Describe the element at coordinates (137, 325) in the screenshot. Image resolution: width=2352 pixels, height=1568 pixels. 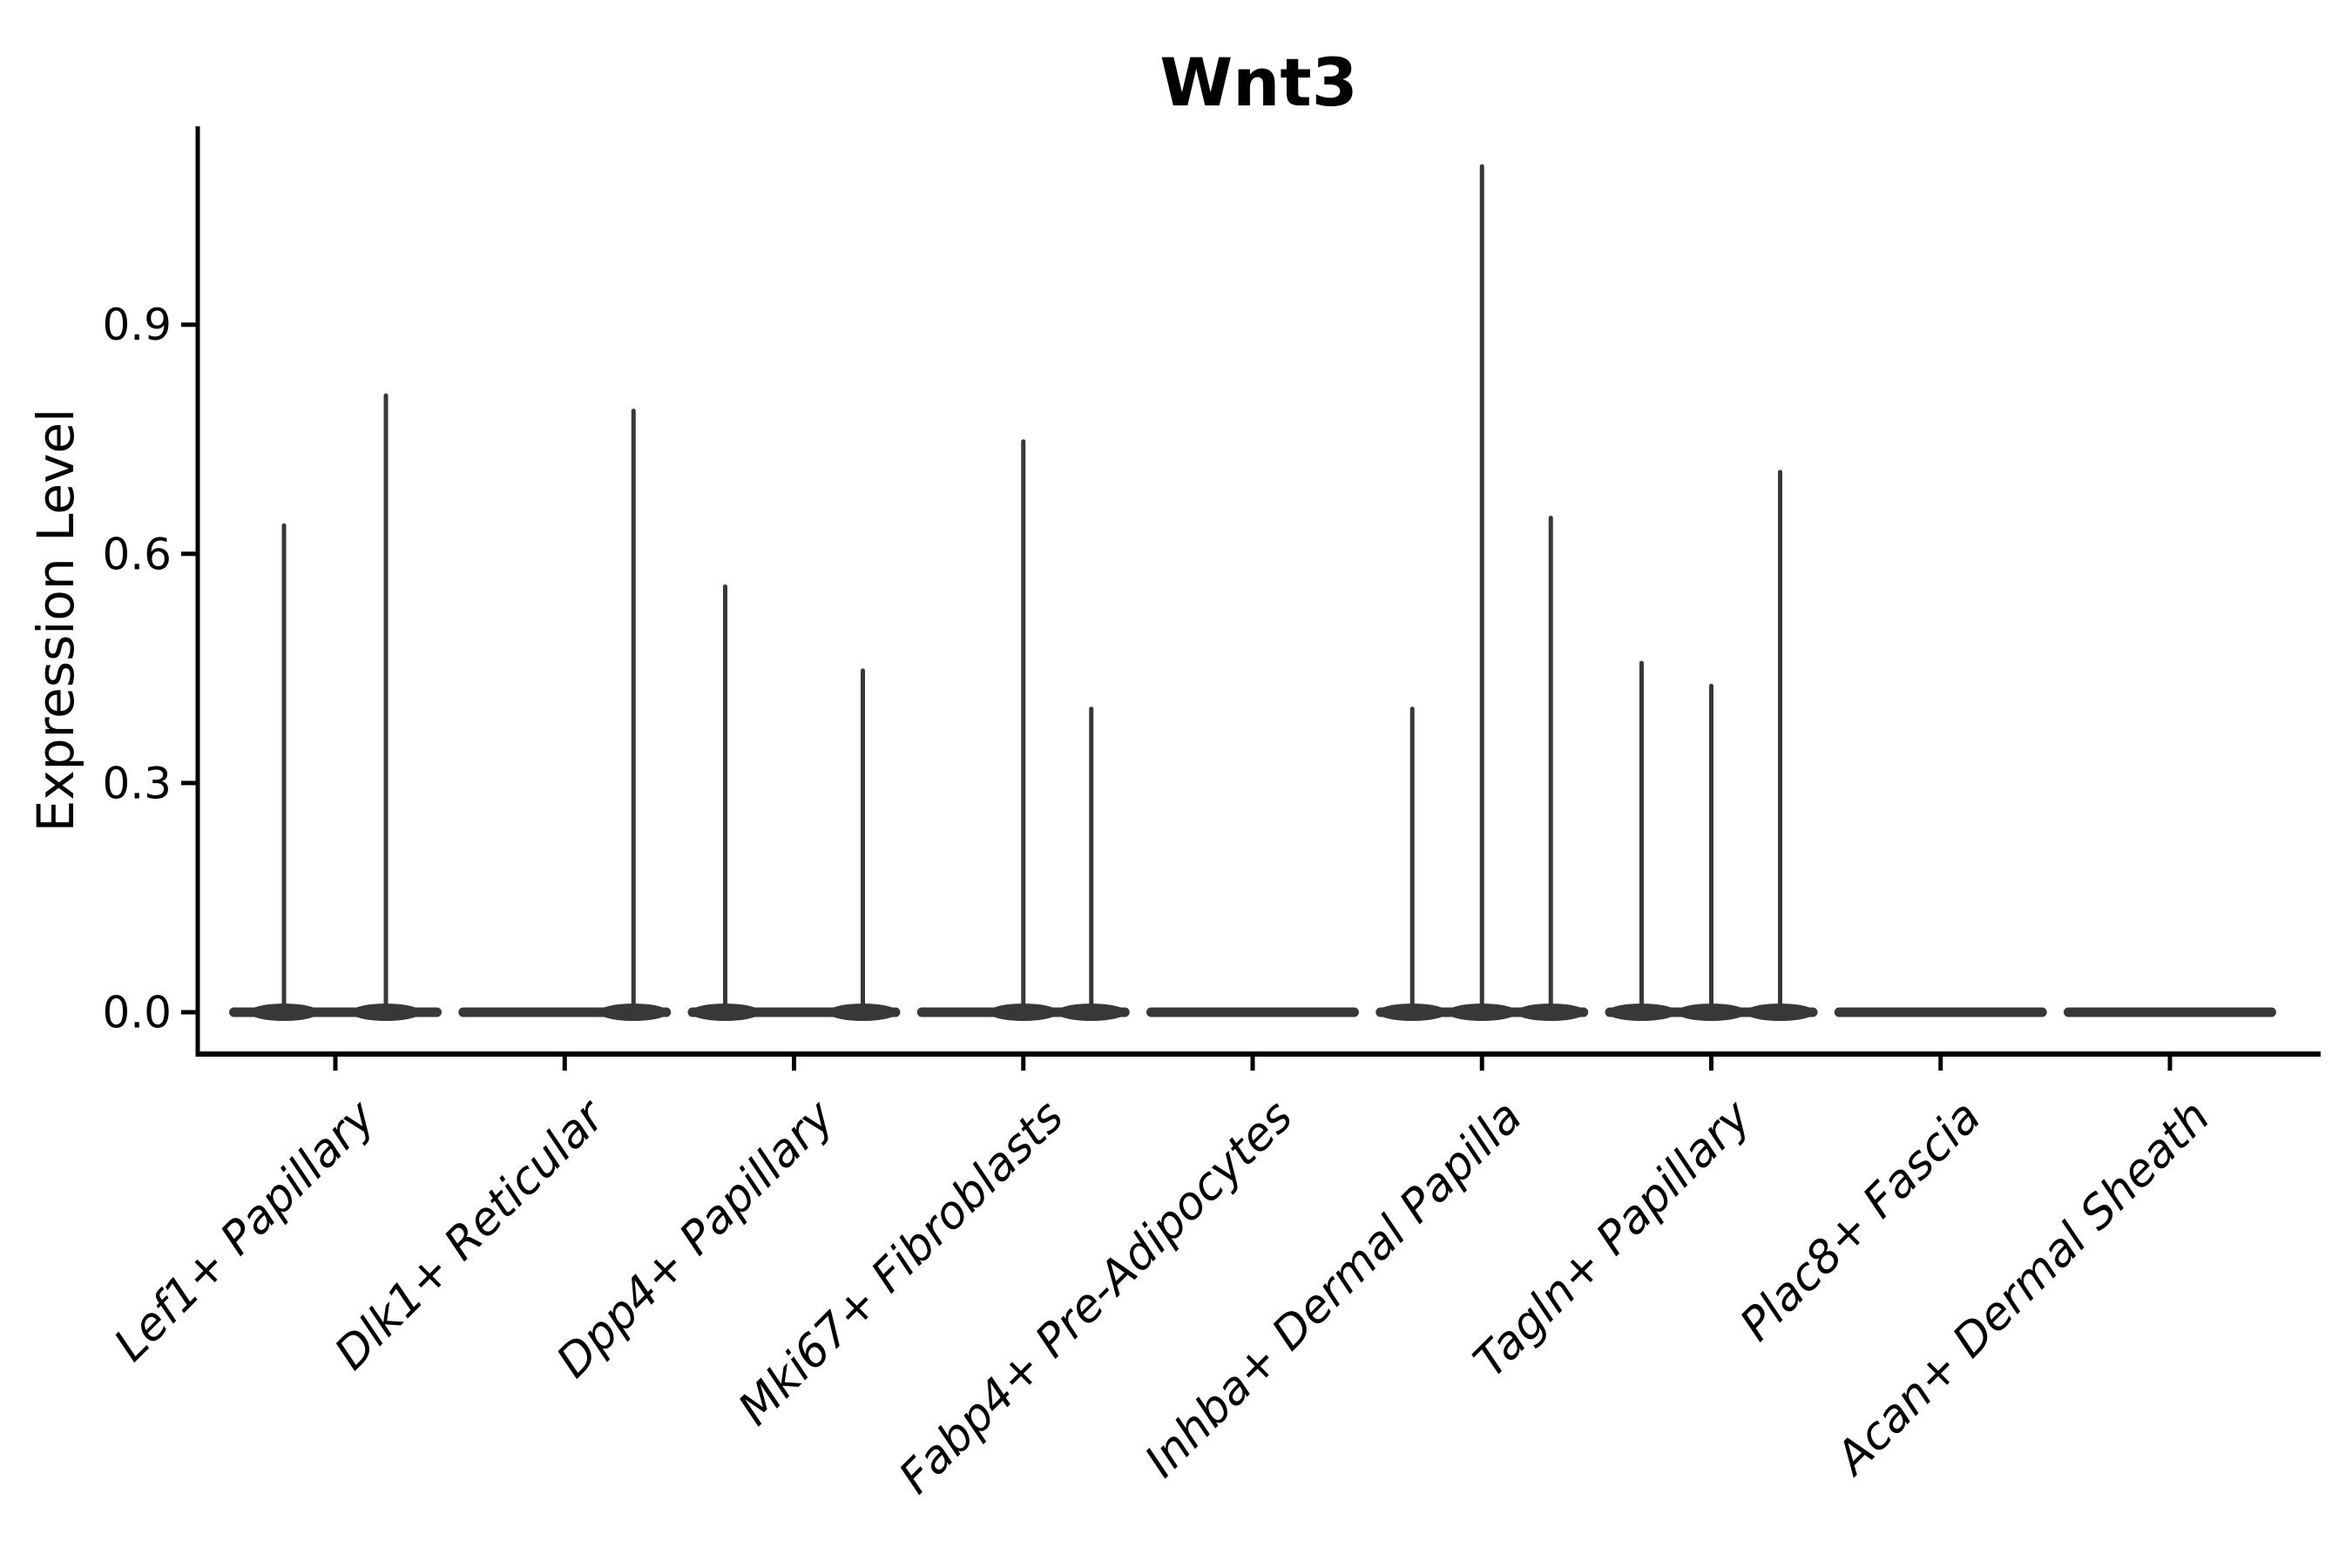
I see `y-tick-label: 0.9` at that location.